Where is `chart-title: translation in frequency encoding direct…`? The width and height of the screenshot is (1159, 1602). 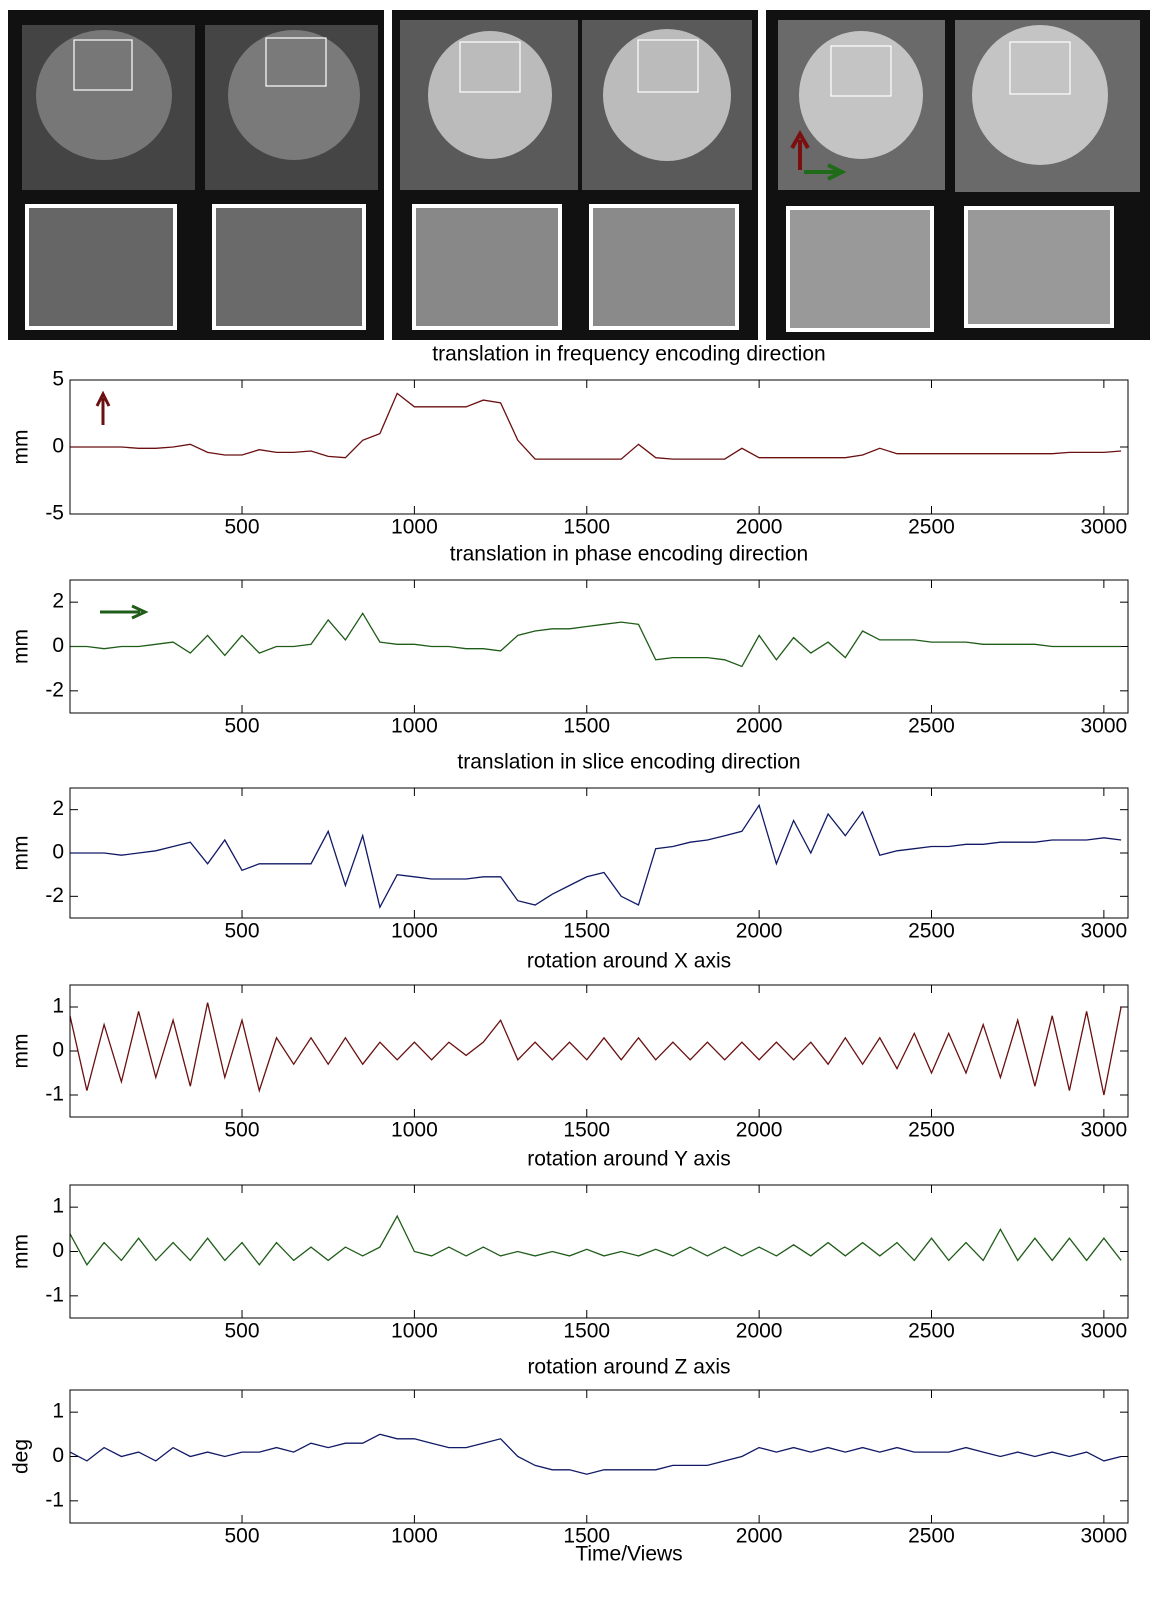
chart-title: translation in frequency encoding direct… is located at coordinates (628, 354).